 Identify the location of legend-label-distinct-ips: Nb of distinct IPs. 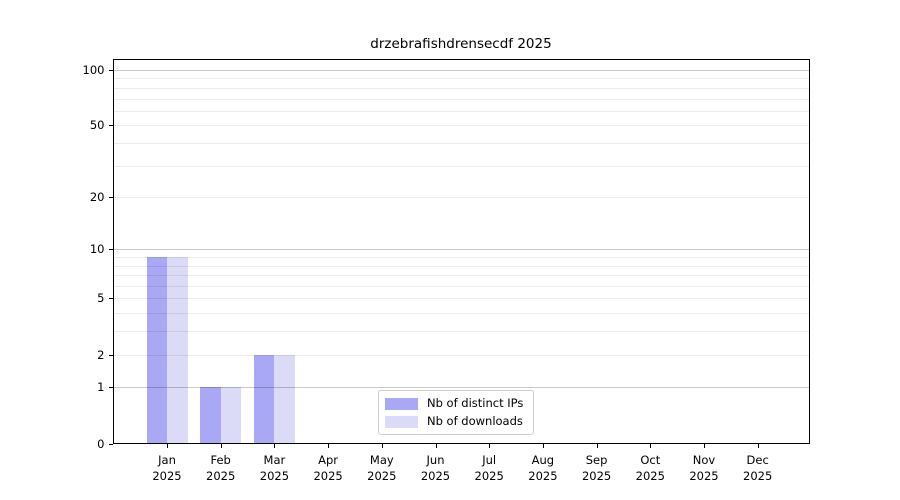
(475, 403).